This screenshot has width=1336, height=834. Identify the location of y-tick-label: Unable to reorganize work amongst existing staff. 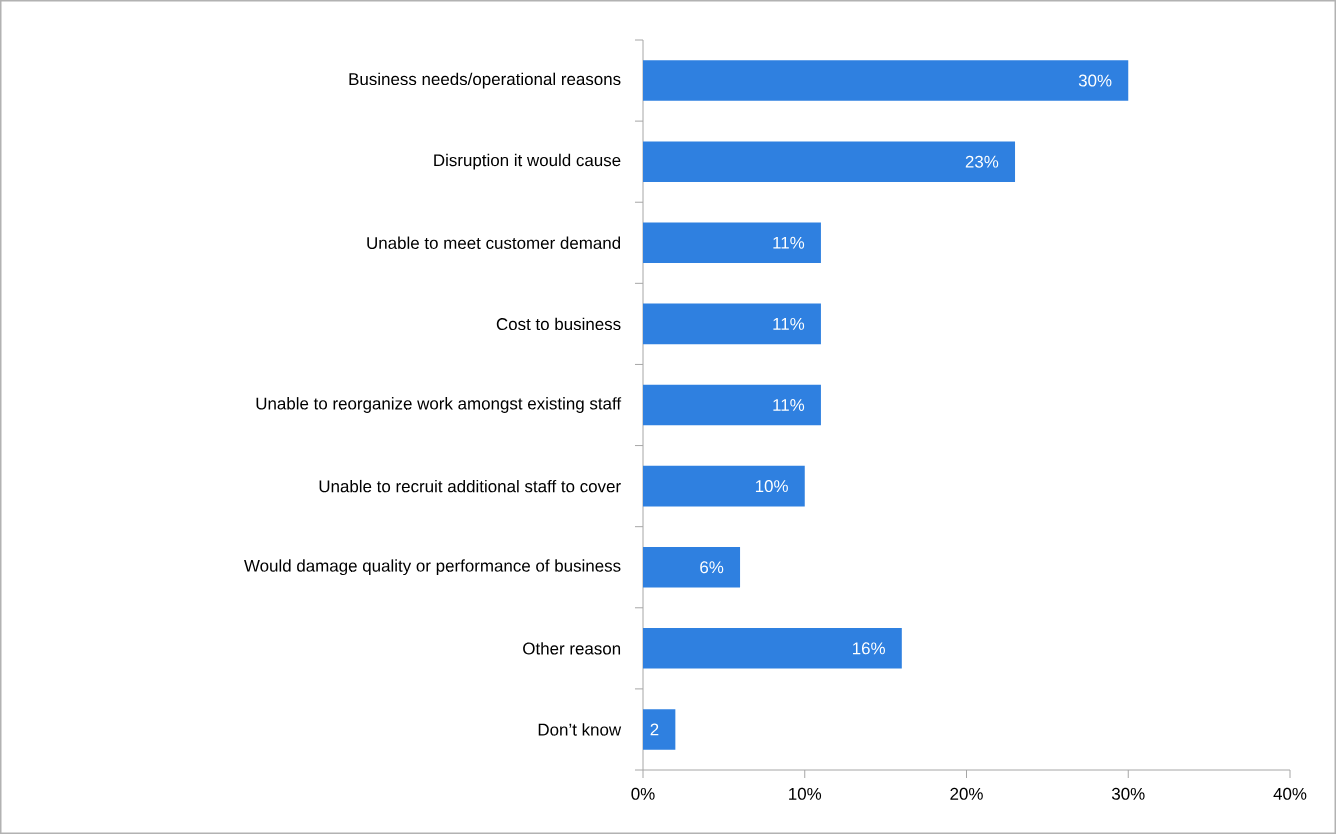
(439, 405).